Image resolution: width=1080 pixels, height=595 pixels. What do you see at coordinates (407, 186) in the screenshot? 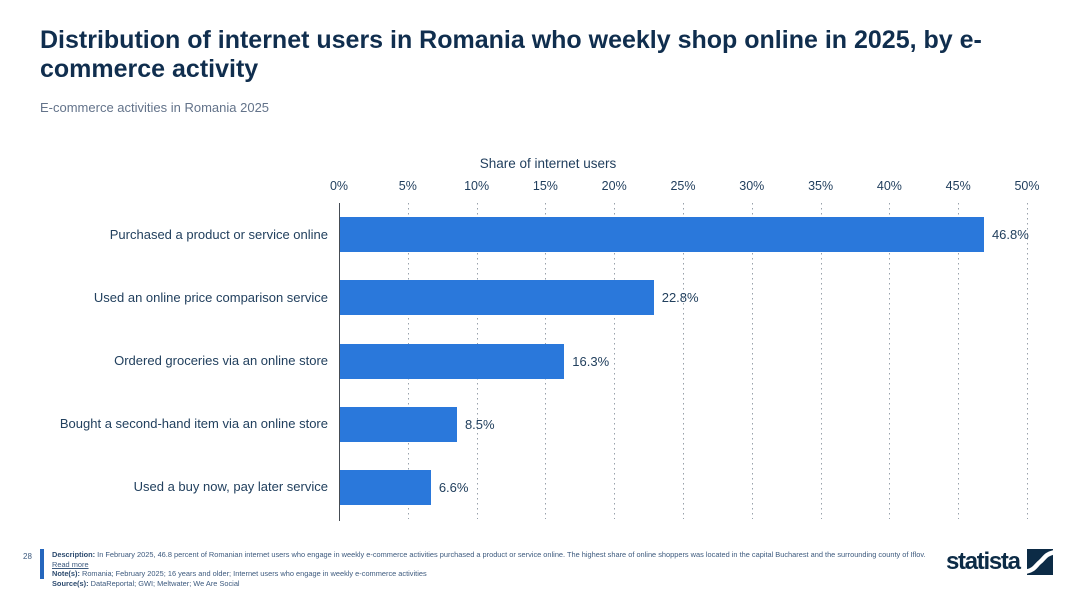
I see `x-tick-label: 5%` at bounding box center [407, 186].